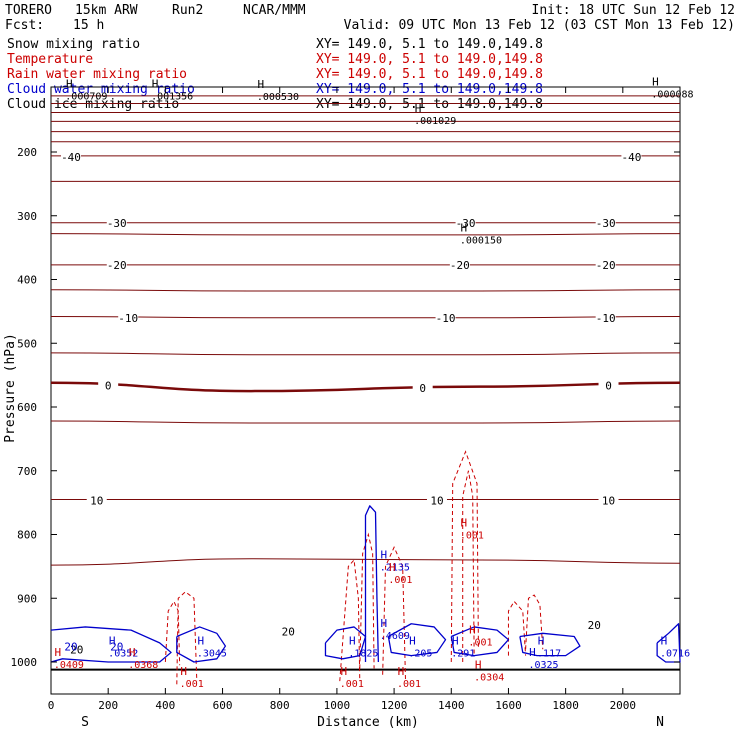  I want to click on isotherm-label: 0, so click(608, 385).